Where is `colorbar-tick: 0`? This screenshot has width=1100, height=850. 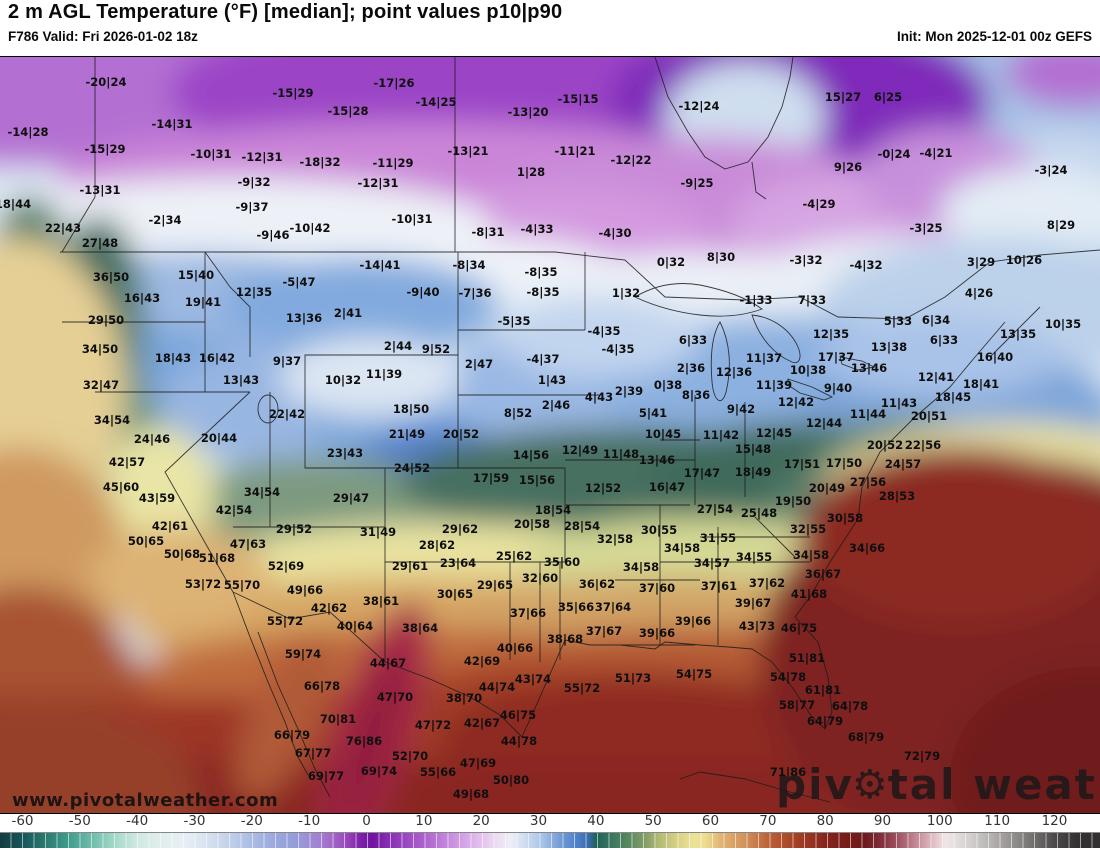
colorbar-tick: 0 is located at coordinates (366, 821).